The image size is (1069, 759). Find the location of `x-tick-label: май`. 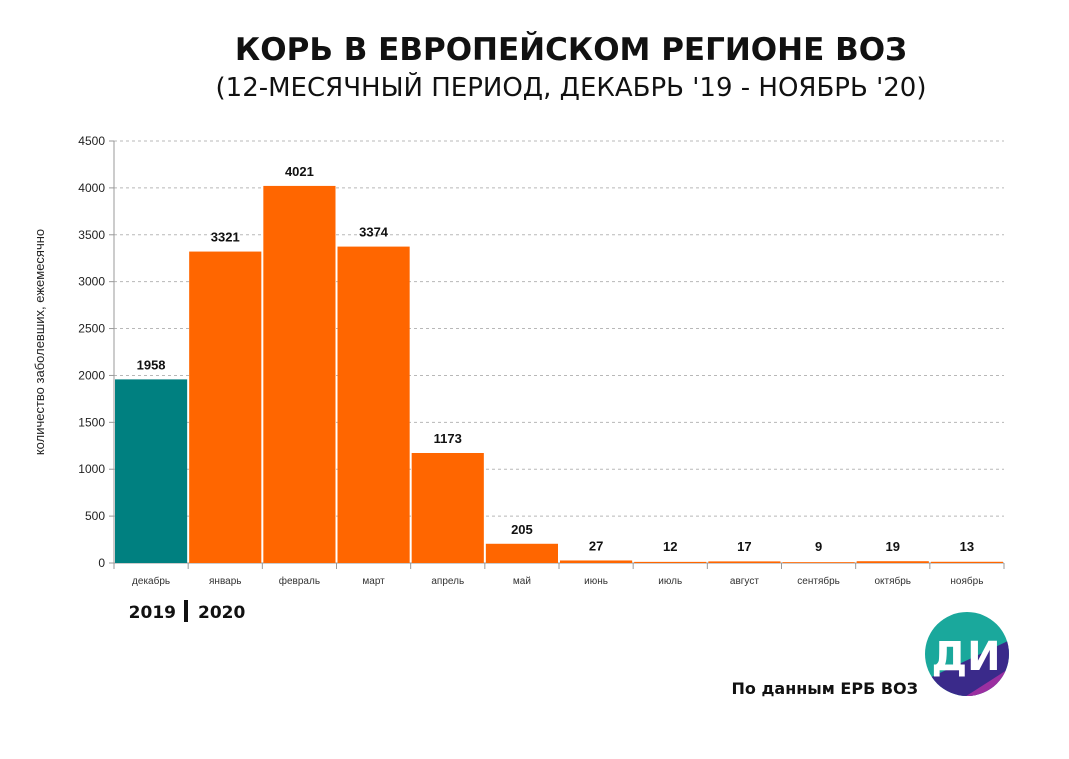

x-tick-label: май is located at coordinates (522, 581).